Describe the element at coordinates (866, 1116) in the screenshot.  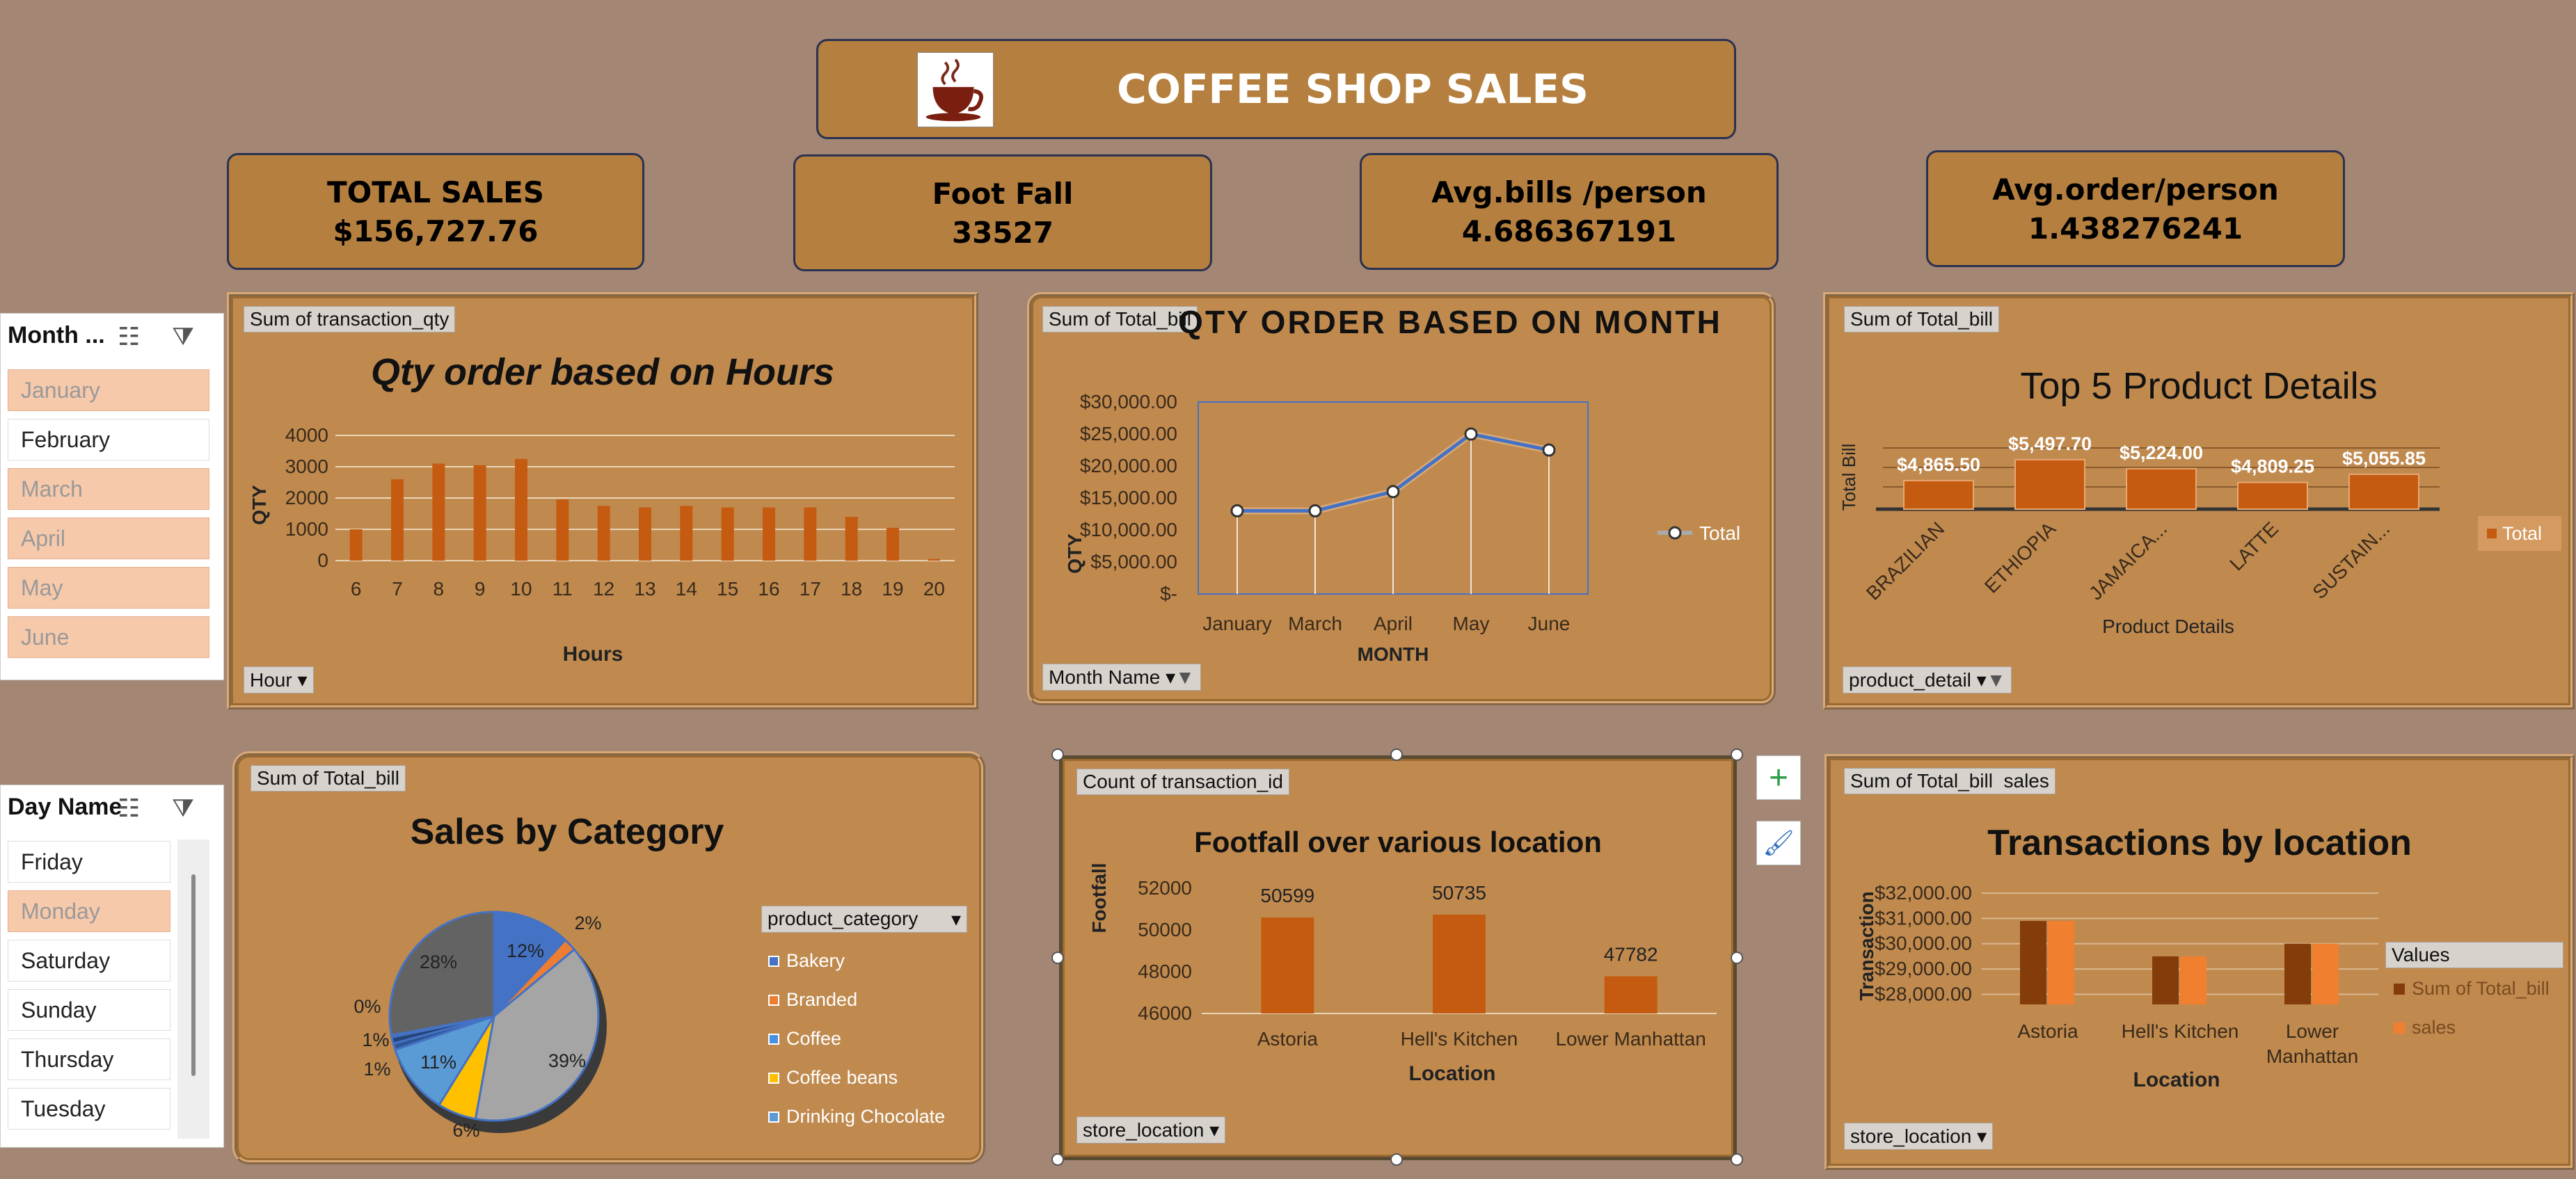
I see `legend-label: Drinking Chocolate` at that location.